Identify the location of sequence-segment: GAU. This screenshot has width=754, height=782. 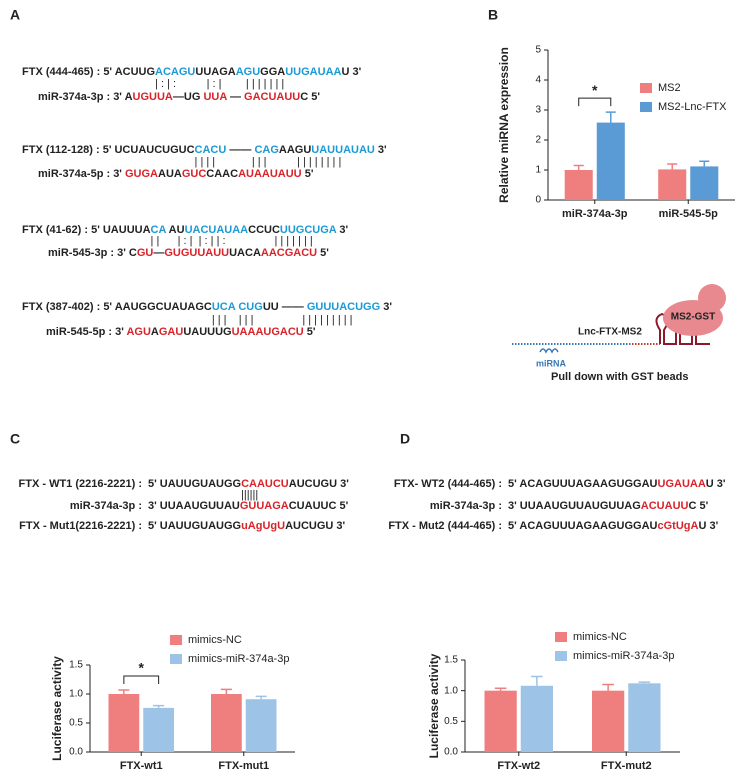
(171, 332).